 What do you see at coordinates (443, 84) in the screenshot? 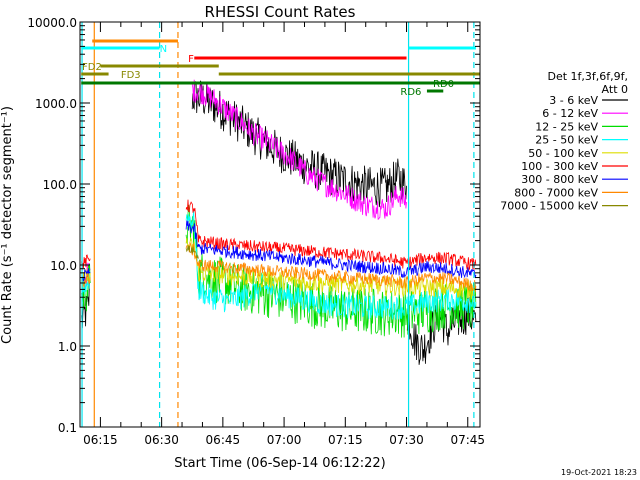
I see `flag-label: RD0` at bounding box center [443, 84].